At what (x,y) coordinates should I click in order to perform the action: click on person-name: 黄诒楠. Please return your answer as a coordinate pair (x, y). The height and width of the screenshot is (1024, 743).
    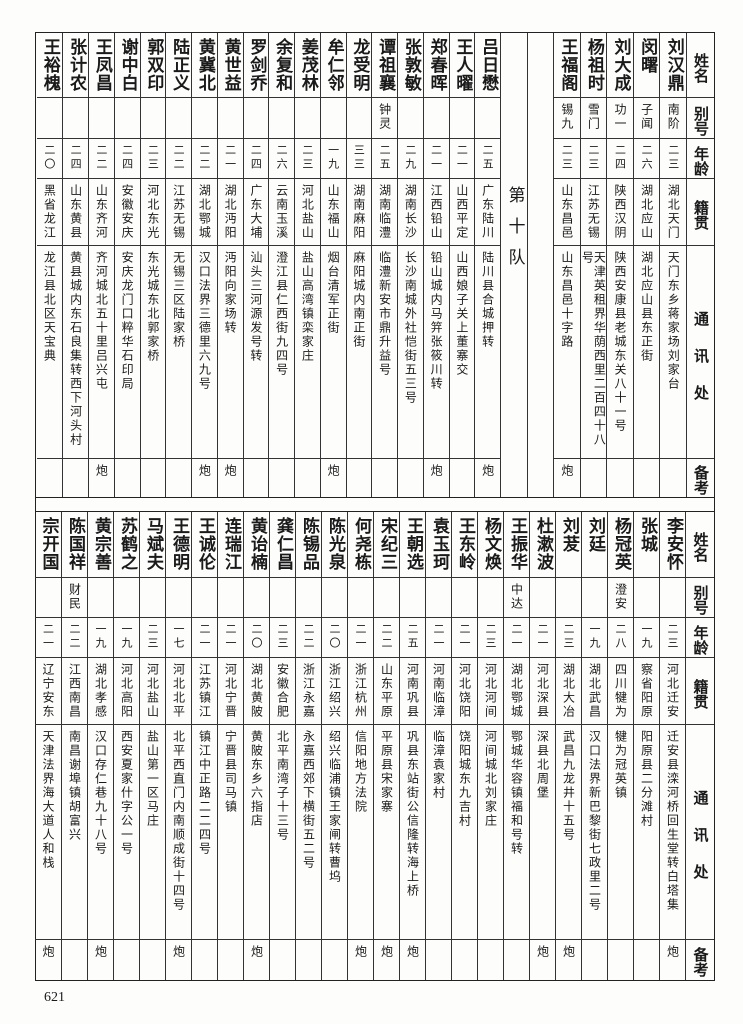
    Looking at the image, I should click on (257, 544).